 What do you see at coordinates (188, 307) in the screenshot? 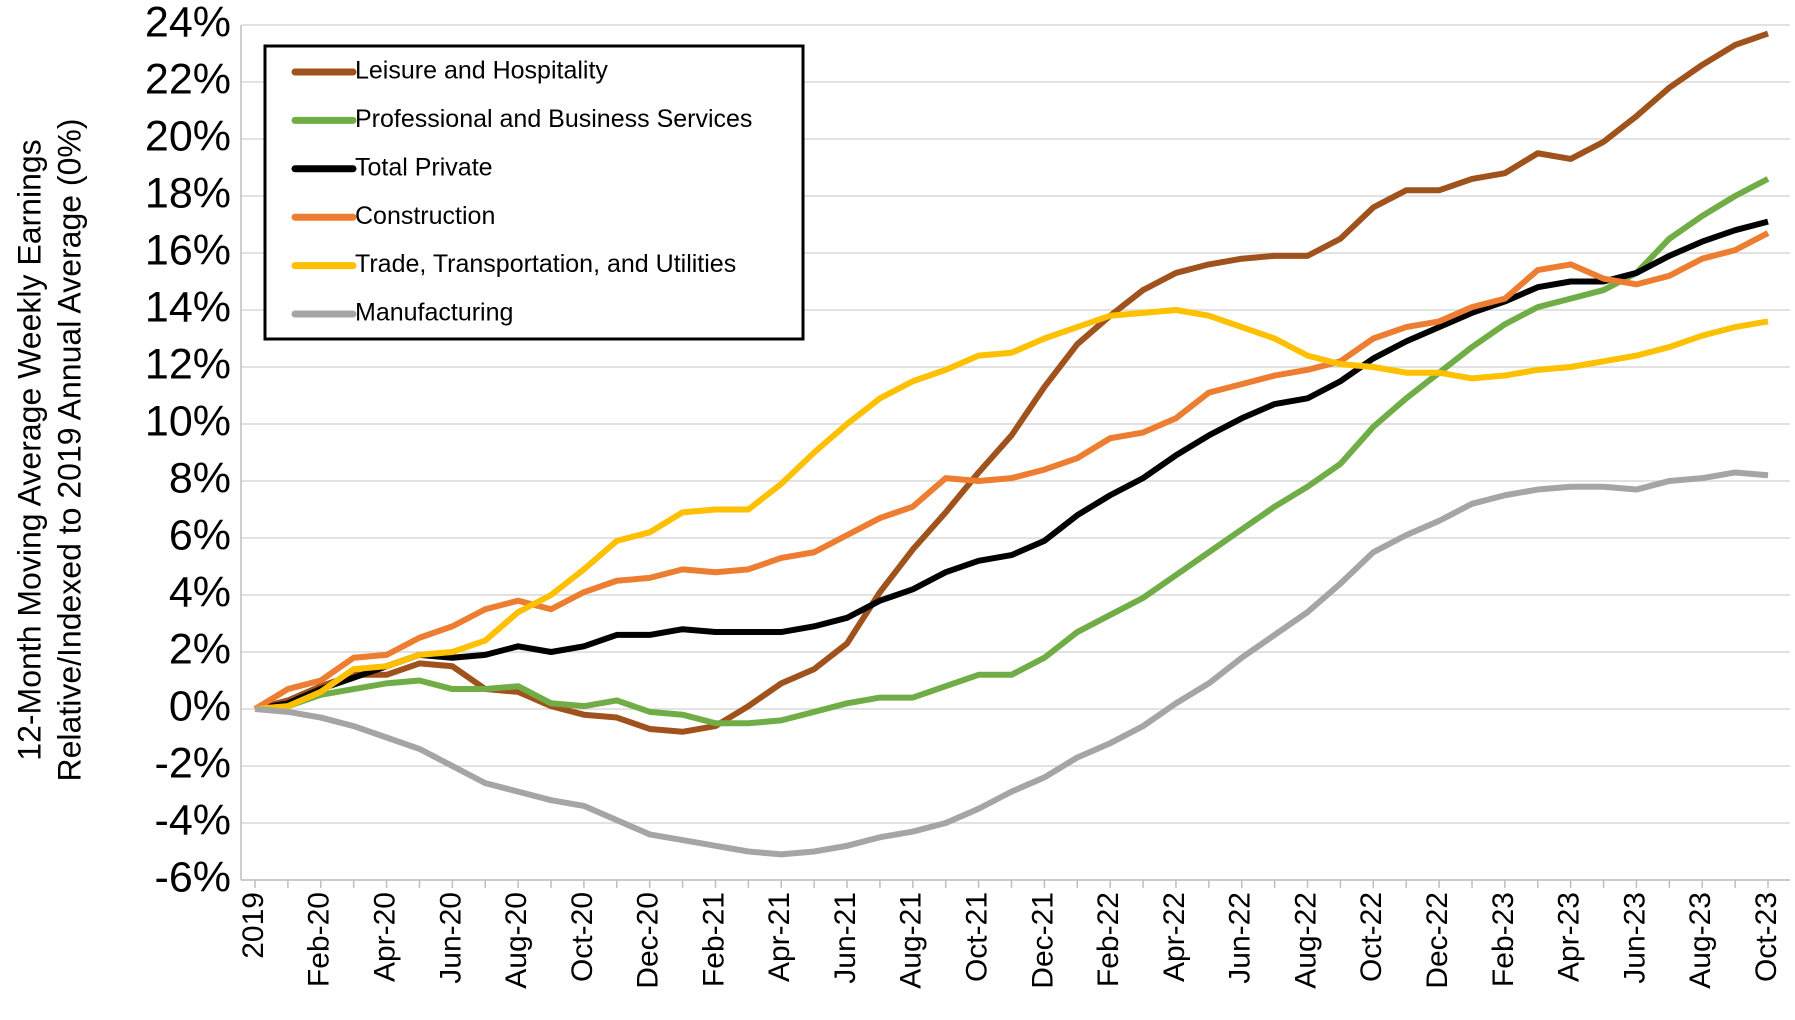
I see `y-tick-label: 14%` at bounding box center [188, 307].